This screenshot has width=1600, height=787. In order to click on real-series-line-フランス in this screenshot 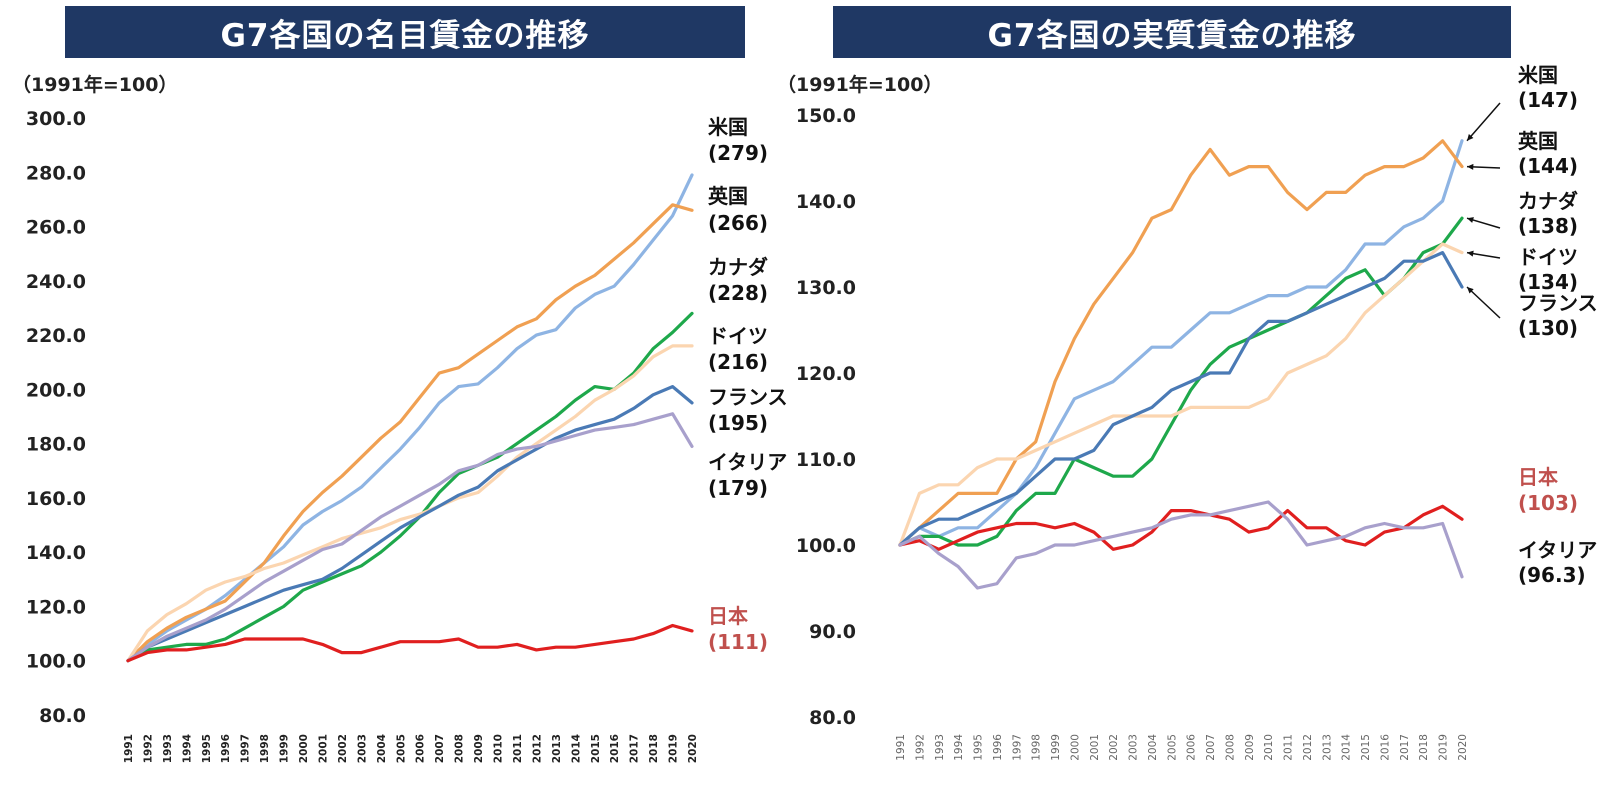, I will do `click(1181, 399)`.